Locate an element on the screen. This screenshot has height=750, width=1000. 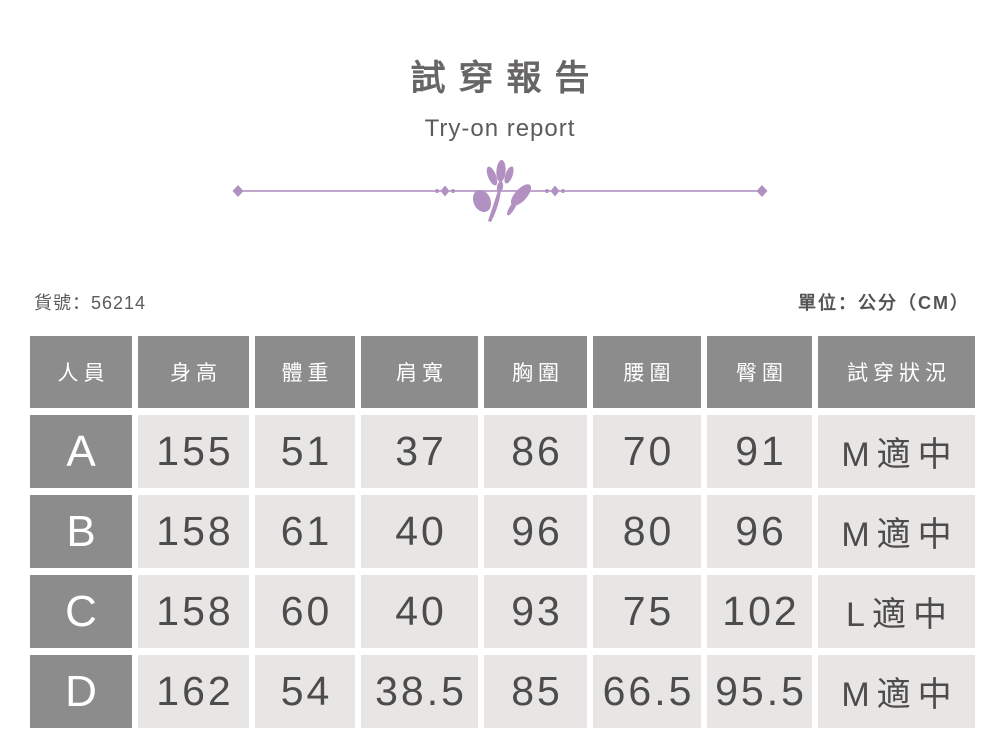
data-cell: 93 is located at coordinates (535, 611).